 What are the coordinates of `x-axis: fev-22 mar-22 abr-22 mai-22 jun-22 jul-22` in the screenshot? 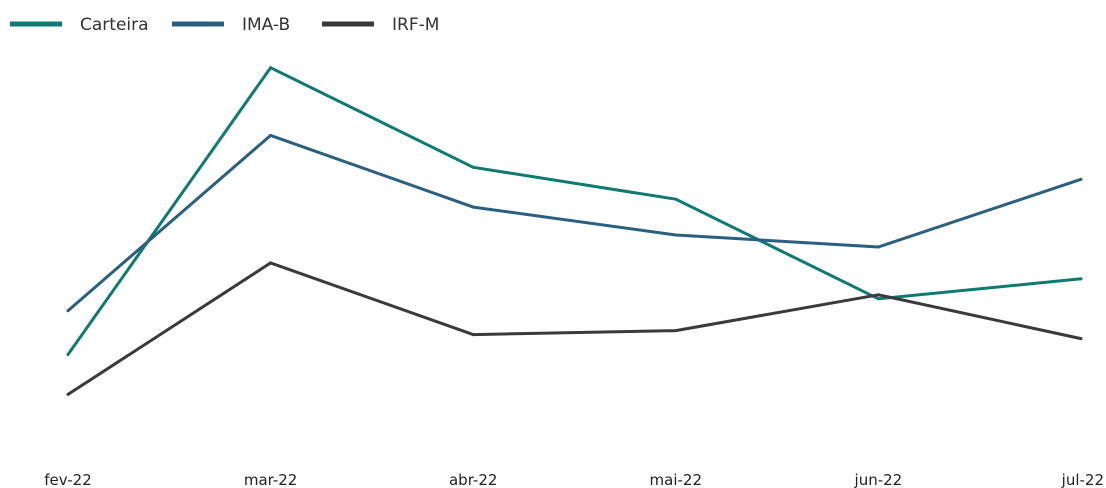 It's located at (574, 479).